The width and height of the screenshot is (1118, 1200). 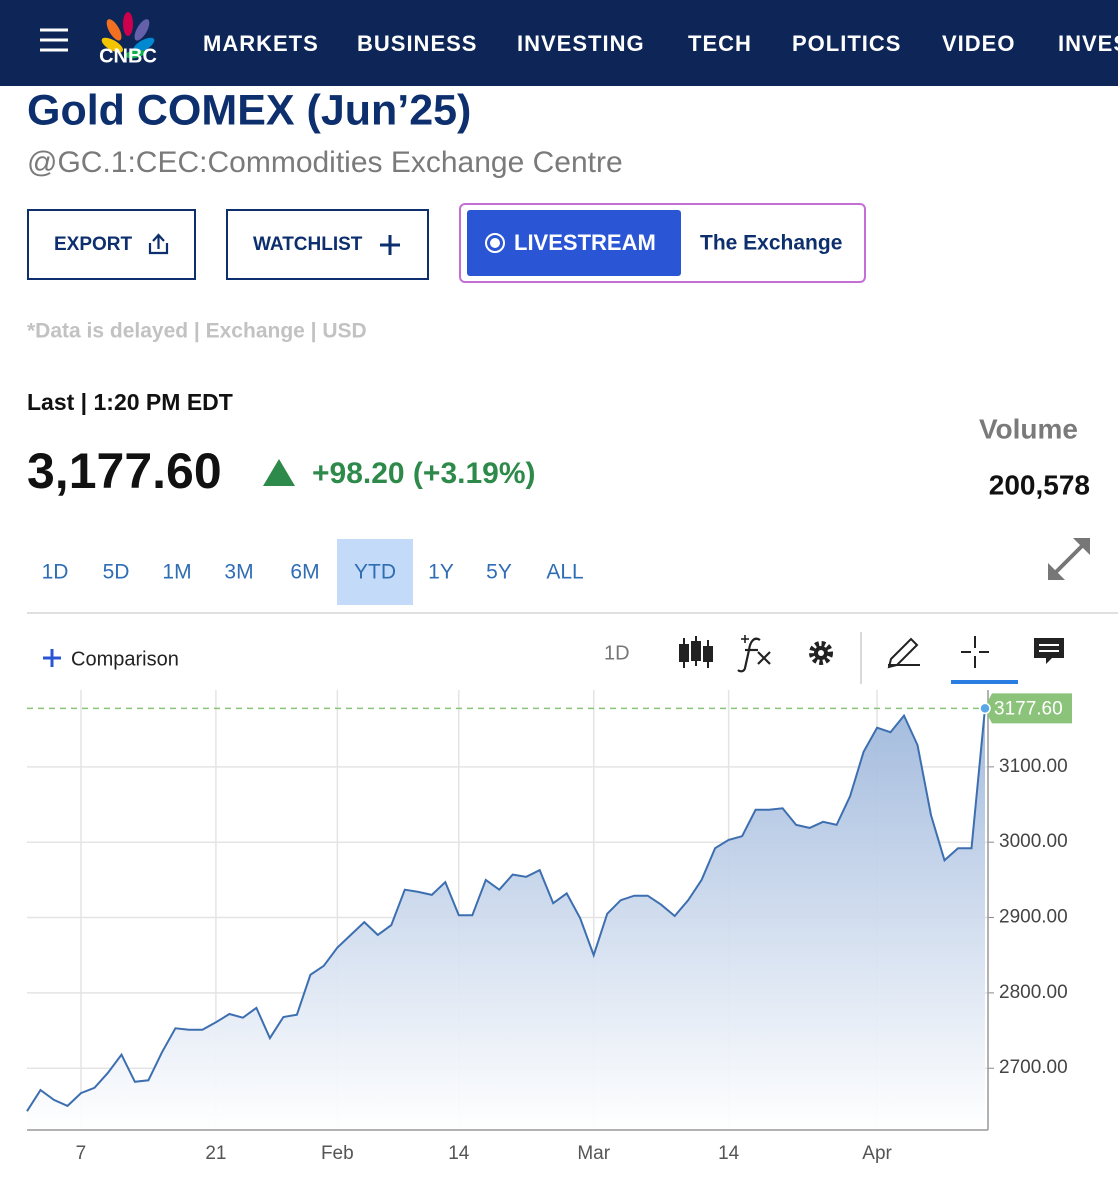 What do you see at coordinates (128, 56) in the screenshot?
I see `logo-text: CNBC` at bounding box center [128, 56].